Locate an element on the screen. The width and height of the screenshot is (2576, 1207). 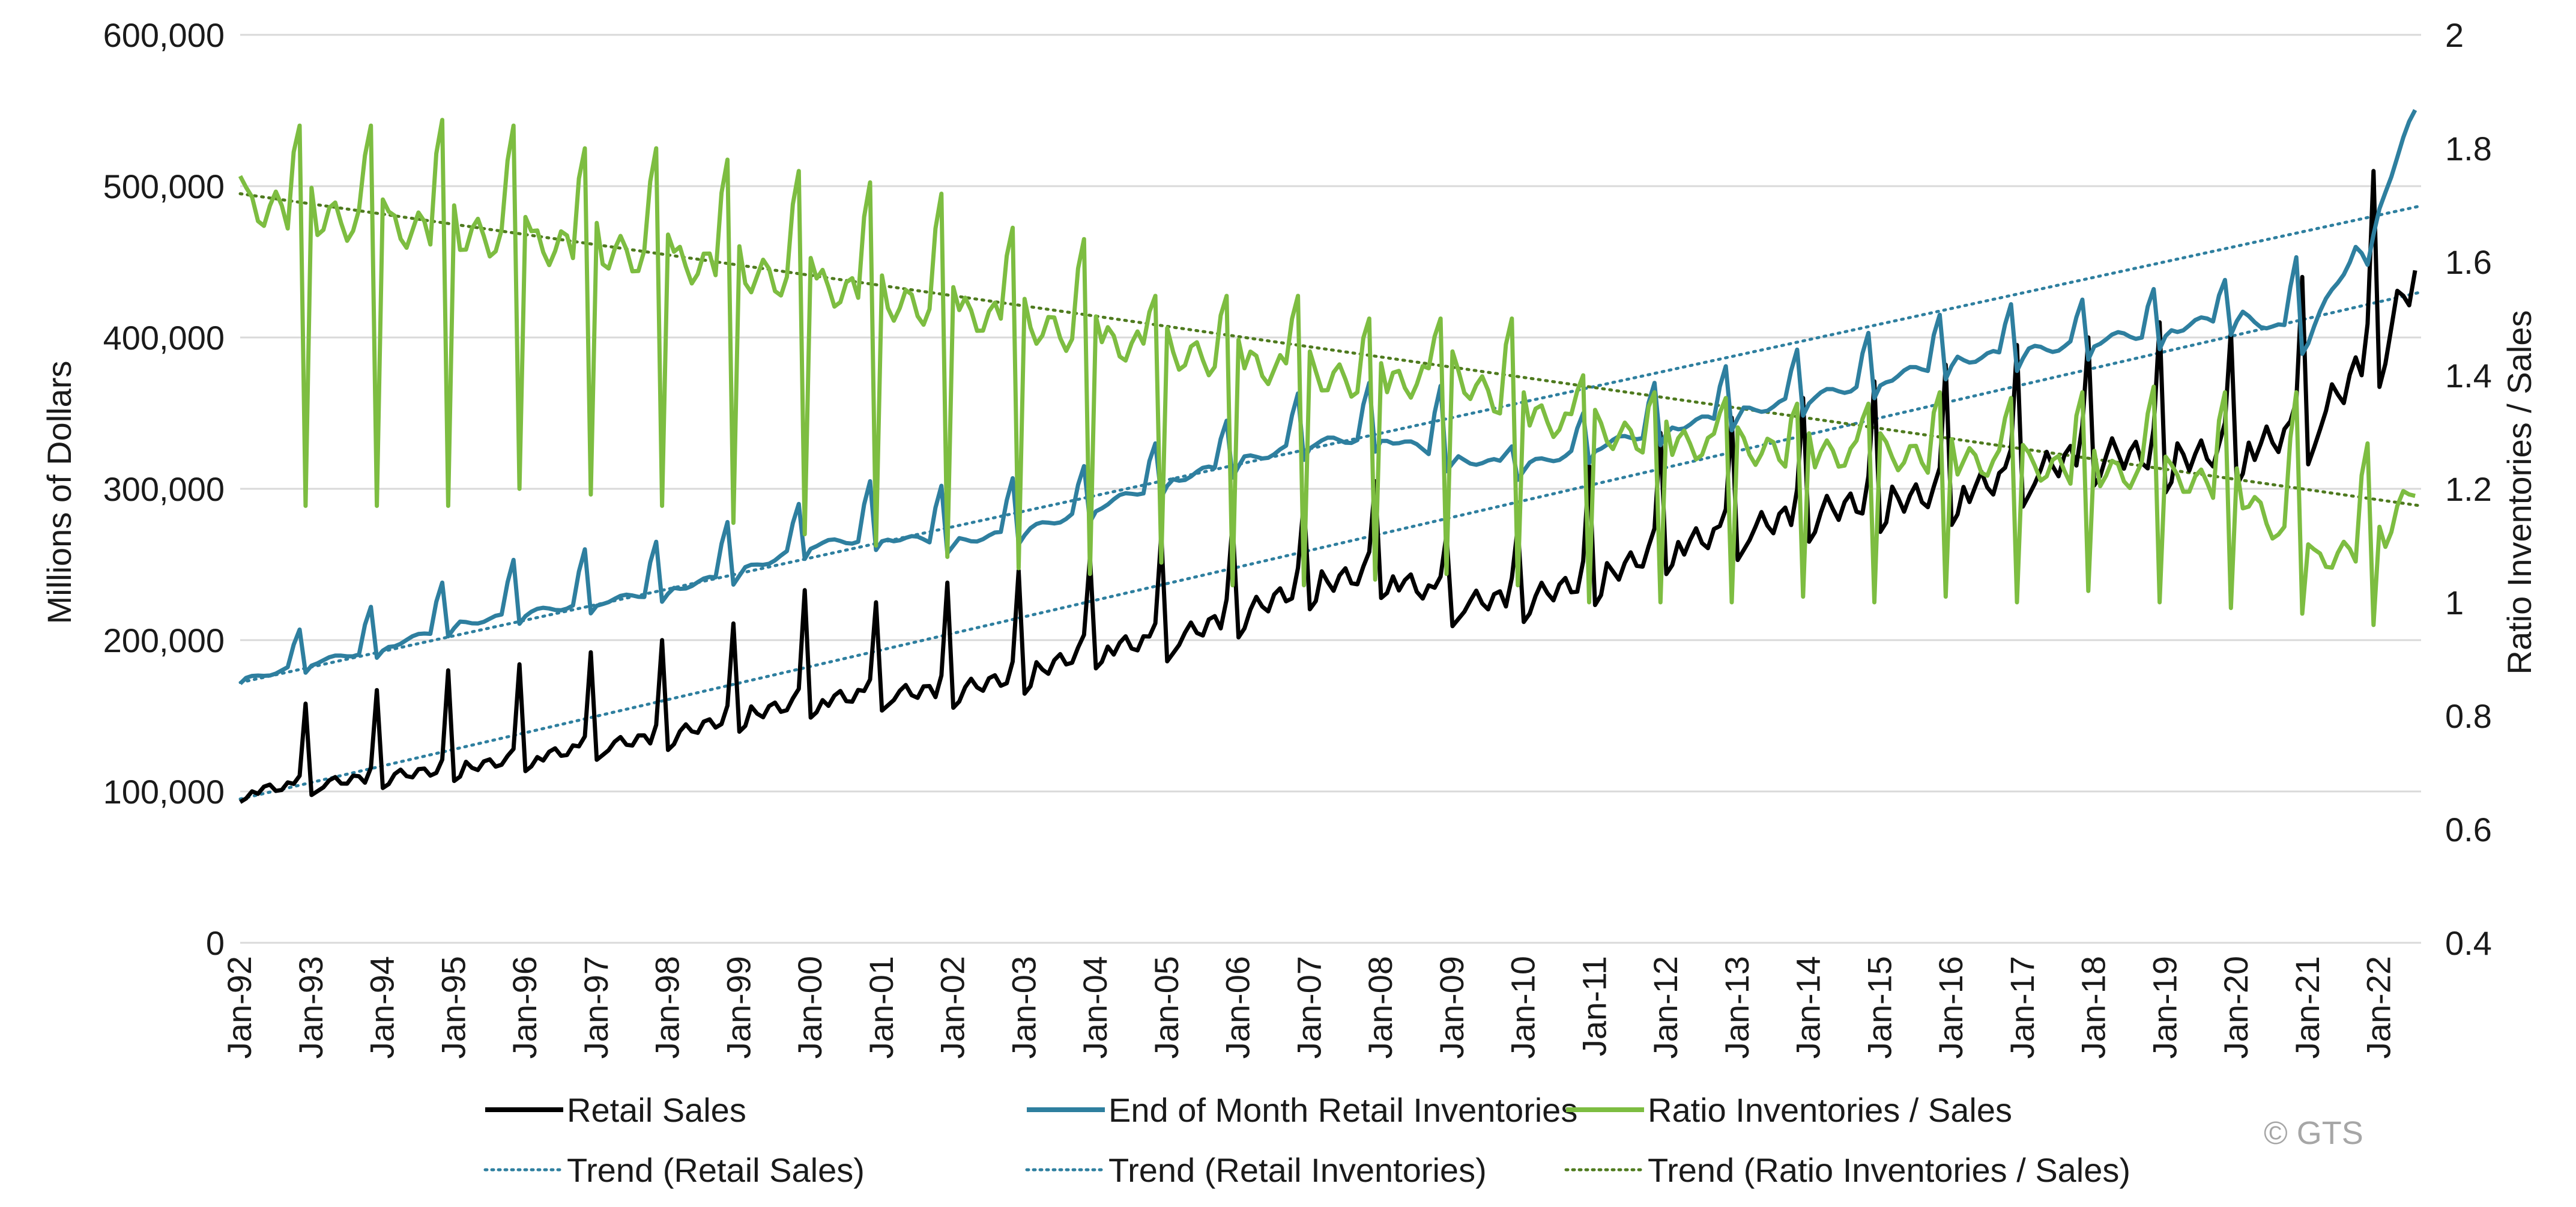
x-tick-label: Jan-10 is located at coordinates (1523, 1007).